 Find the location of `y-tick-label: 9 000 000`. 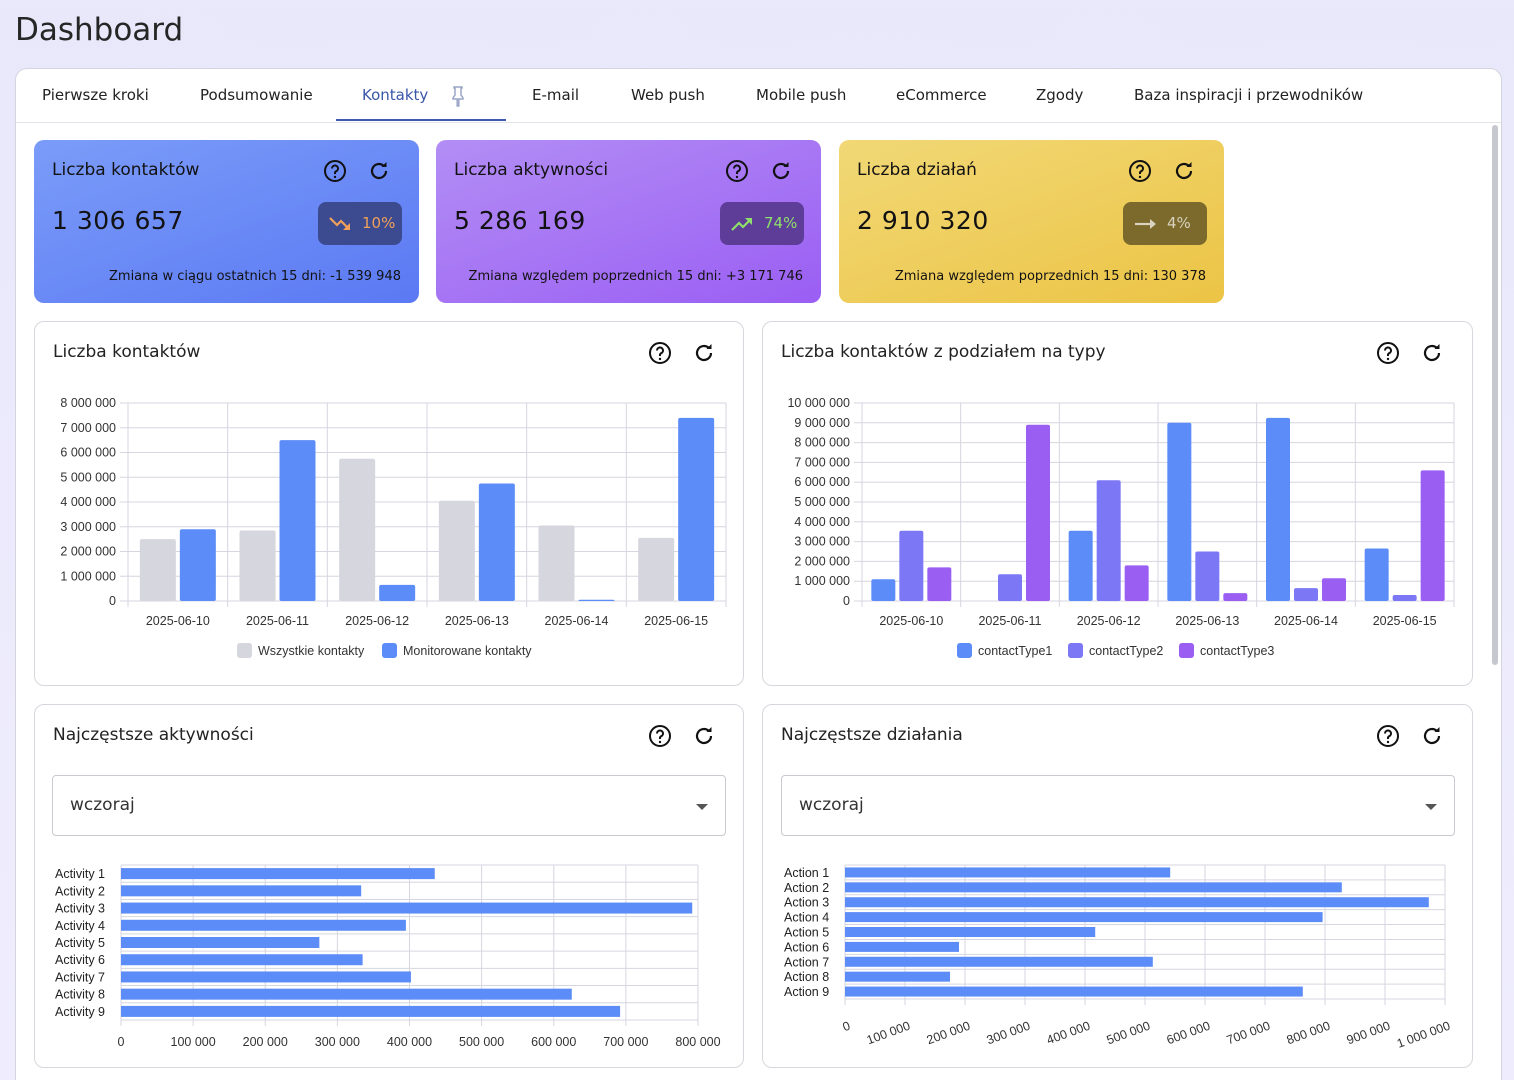

y-tick-label: 9 000 000 is located at coordinates (822, 423).